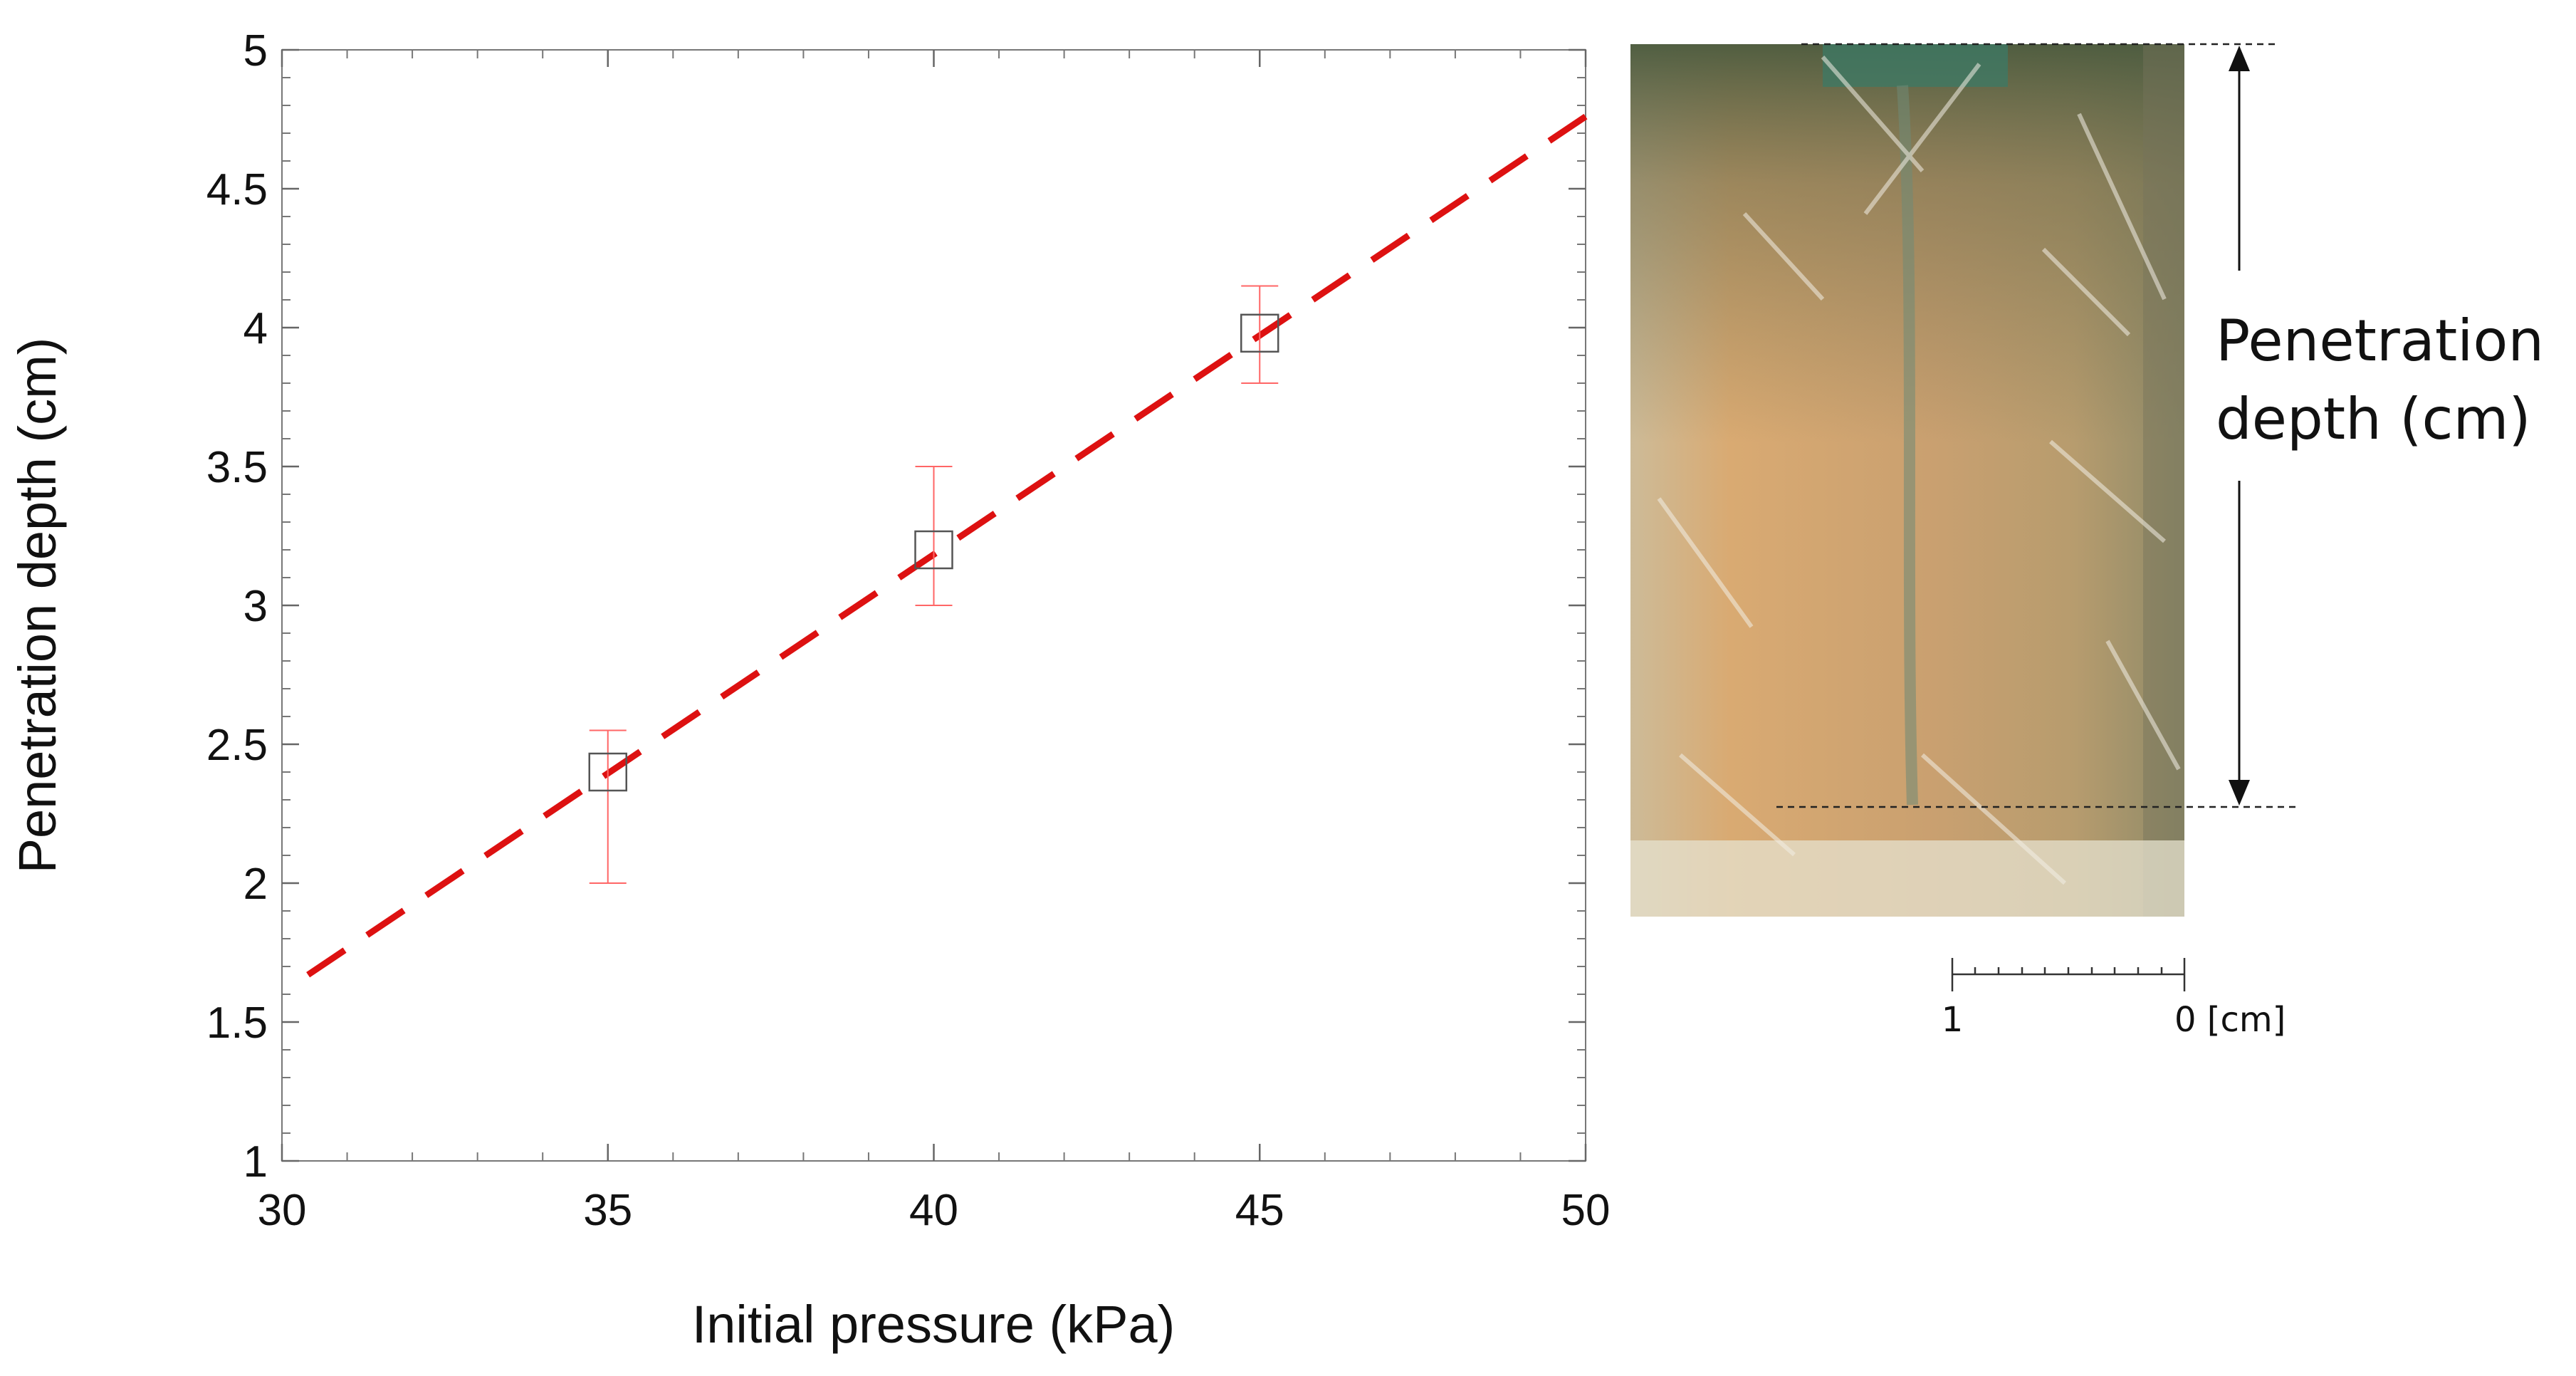 Image resolution: width=2576 pixels, height=1376 pixels. Describe the element at coordinates (237, 467) in the screenshot. I see `y-tick-label: 3.5` at that location.